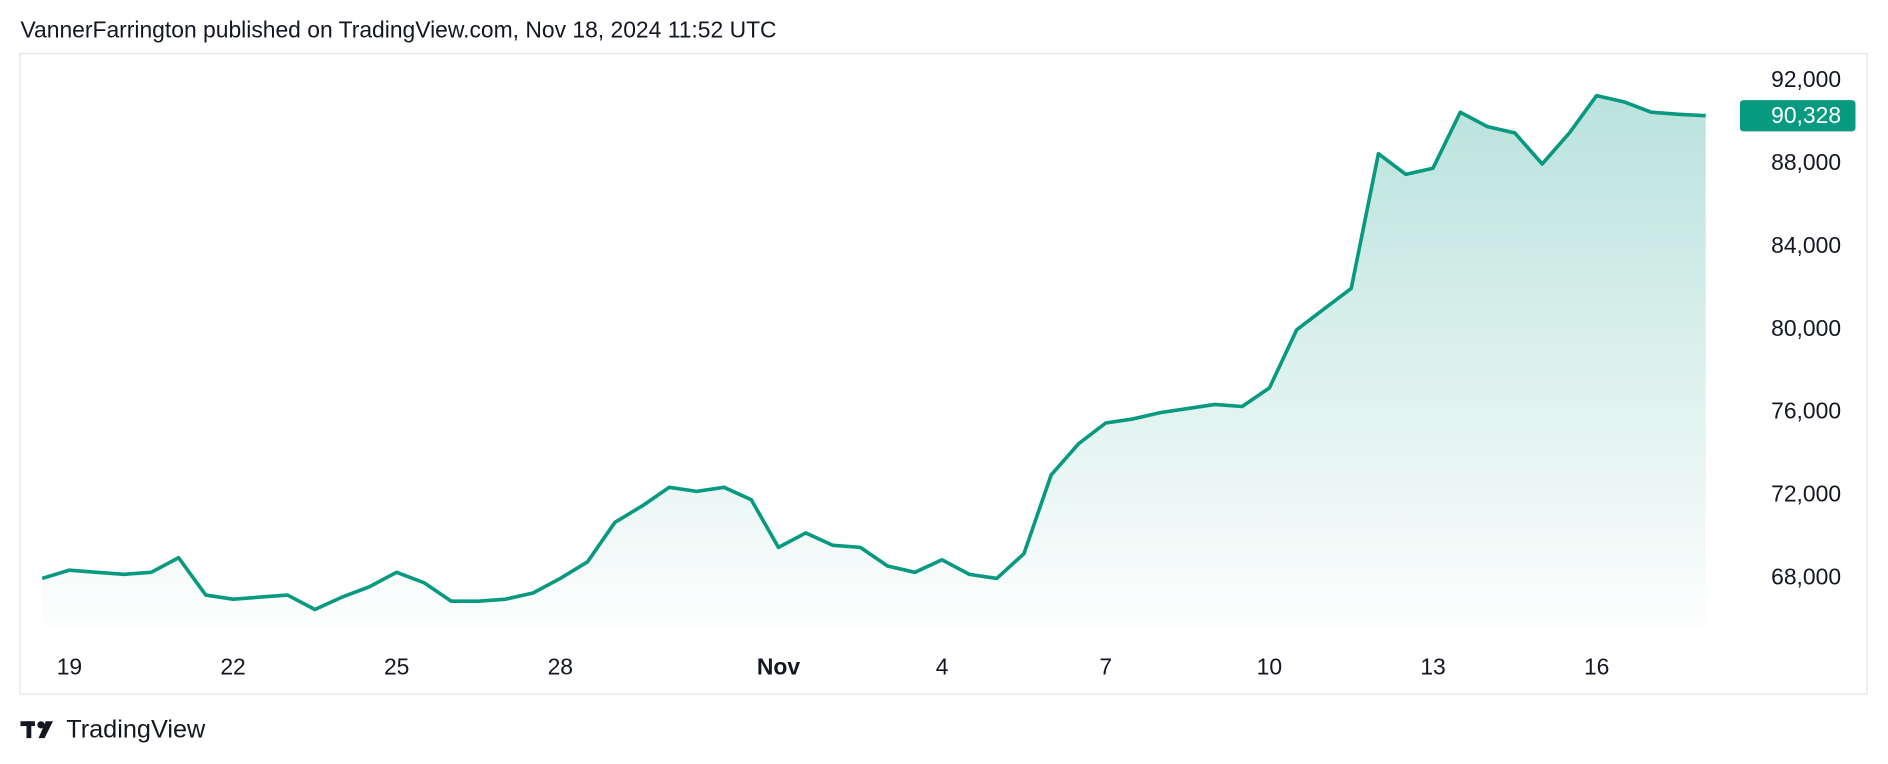  Describe the element at coordinates (560, 666) in the screenshot. I see `x-tick-label: 28` at that location.